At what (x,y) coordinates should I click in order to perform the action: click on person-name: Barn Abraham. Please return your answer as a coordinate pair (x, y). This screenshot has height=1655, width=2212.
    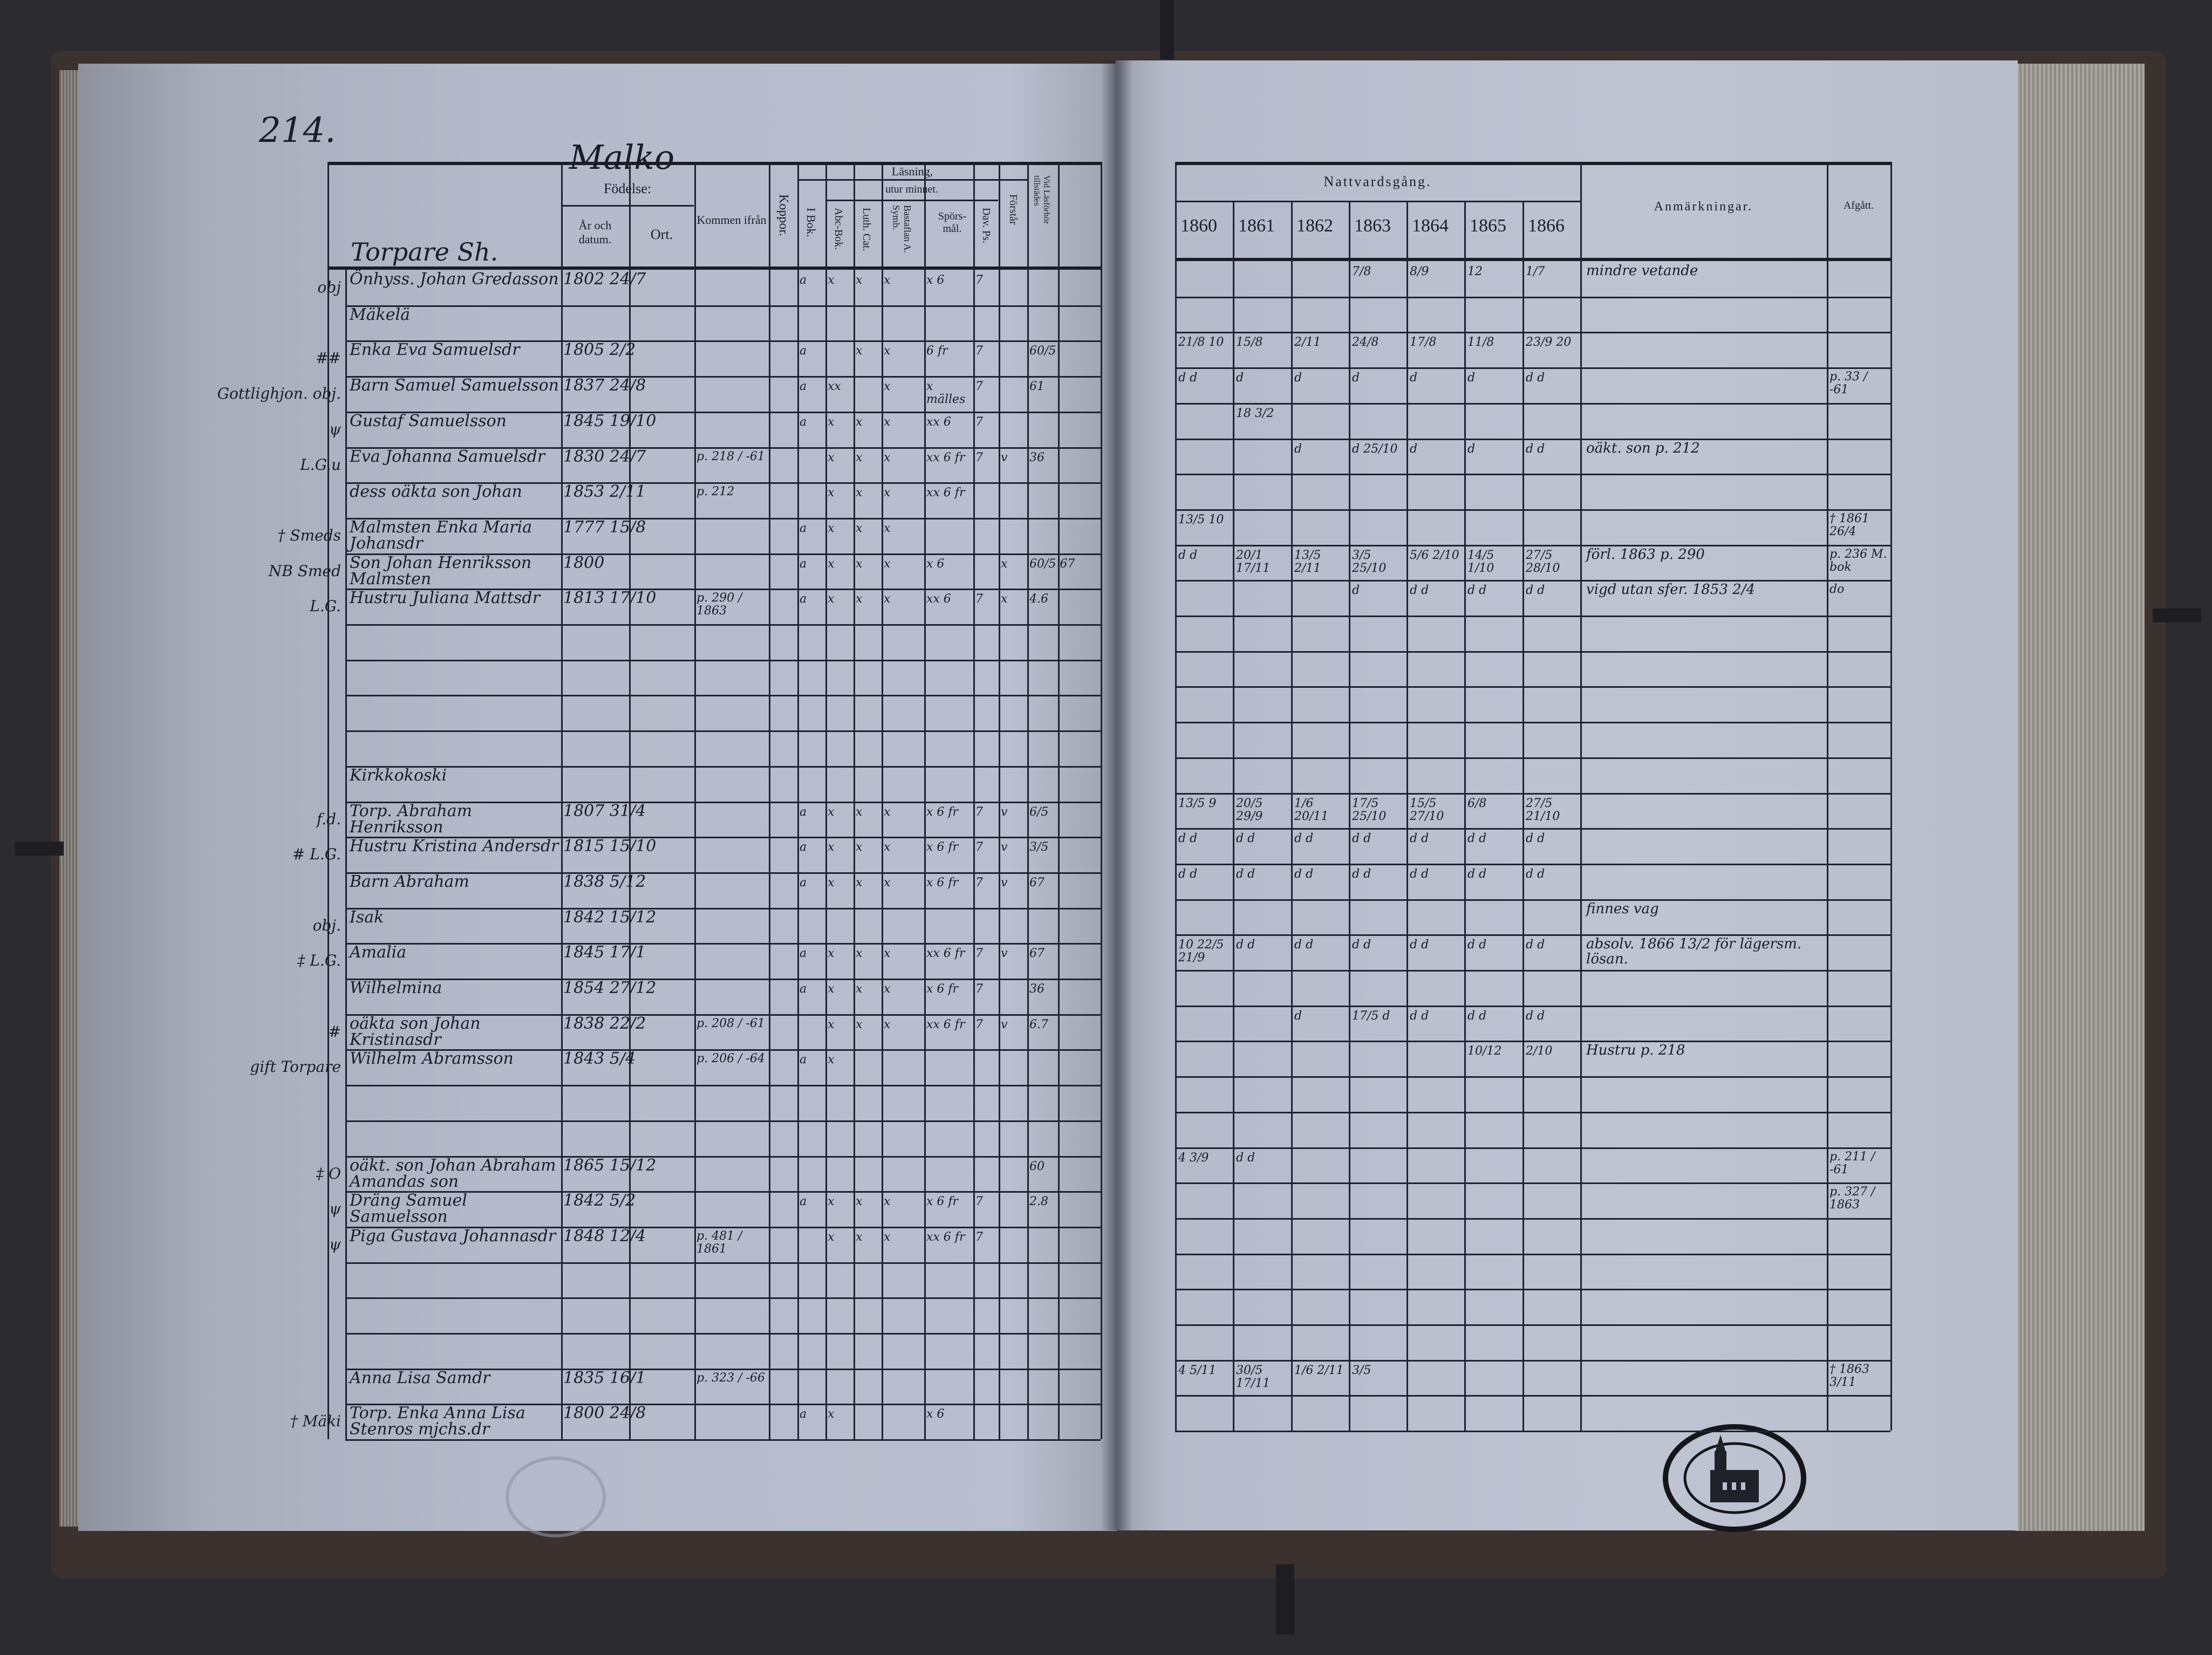
    Looking at the image, I should click on (409, 881).